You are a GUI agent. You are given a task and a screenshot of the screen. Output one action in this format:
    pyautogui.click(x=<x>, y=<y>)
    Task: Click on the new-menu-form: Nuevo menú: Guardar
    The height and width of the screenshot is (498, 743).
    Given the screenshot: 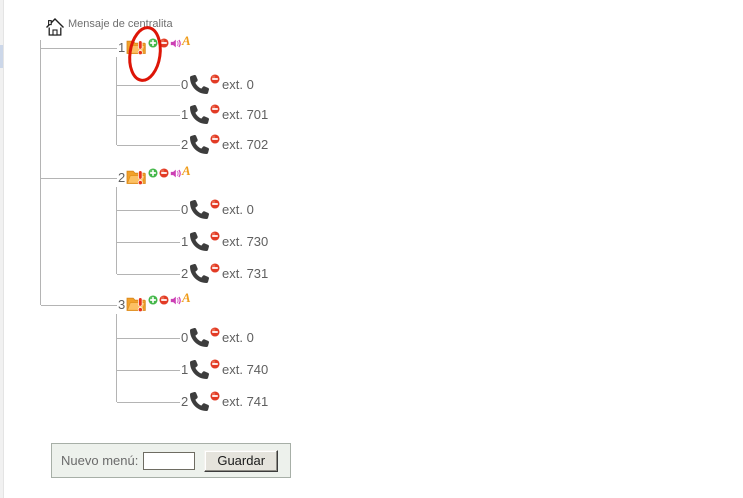 What is the action you would take?
    pyautogui.click(x=171, y=460)
    